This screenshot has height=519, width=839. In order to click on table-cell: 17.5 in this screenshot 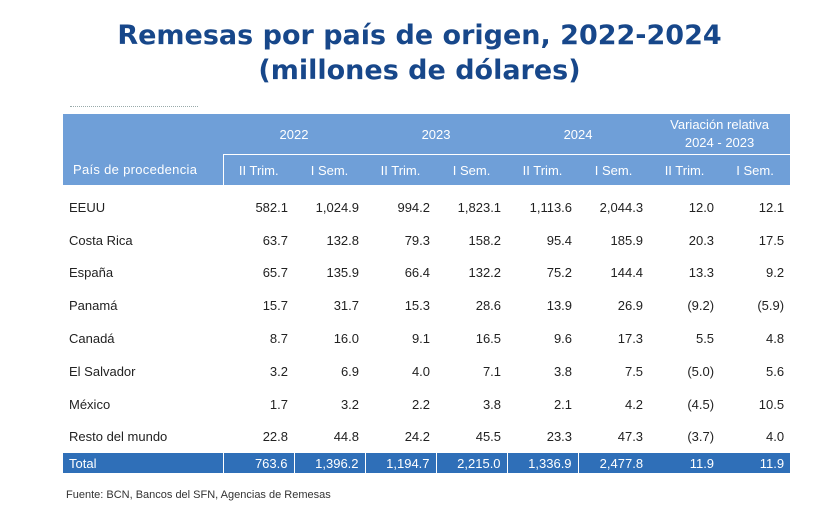, I will do `click(771, 240)`.